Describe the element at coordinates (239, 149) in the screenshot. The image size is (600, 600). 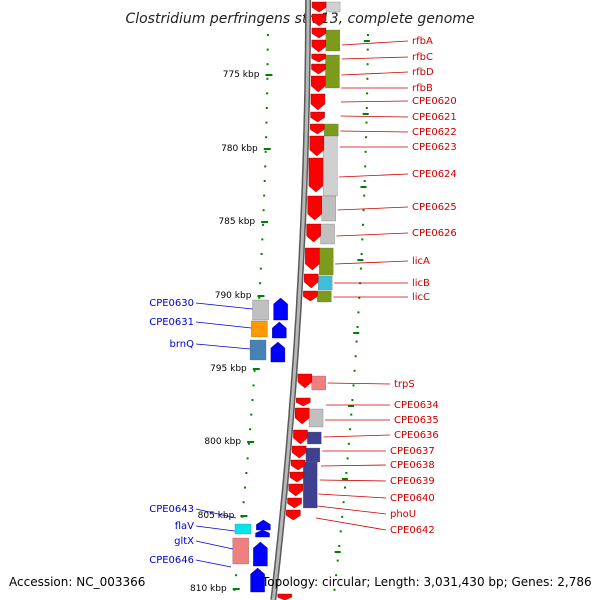
I see `scale-label: 780 kbp` at that location.